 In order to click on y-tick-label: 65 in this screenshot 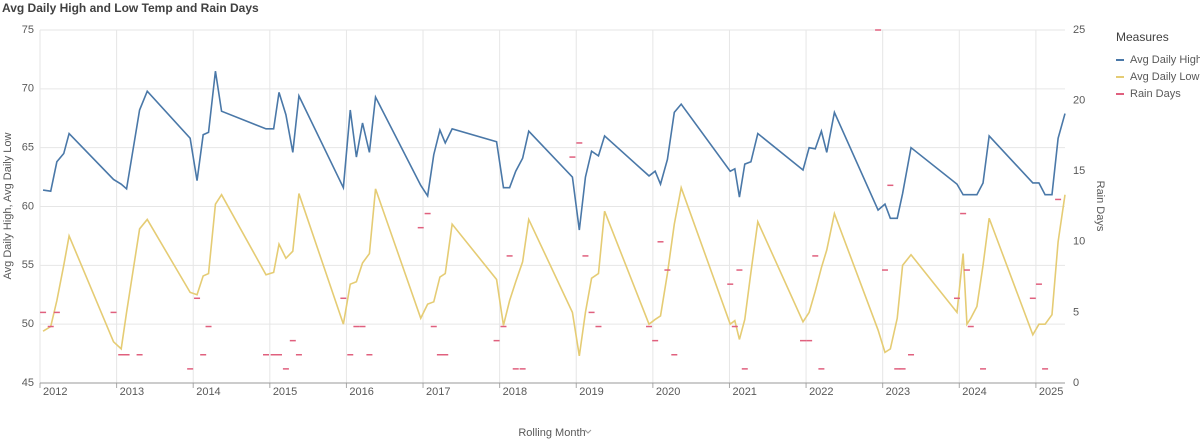, I will do `click(28, 148)`.